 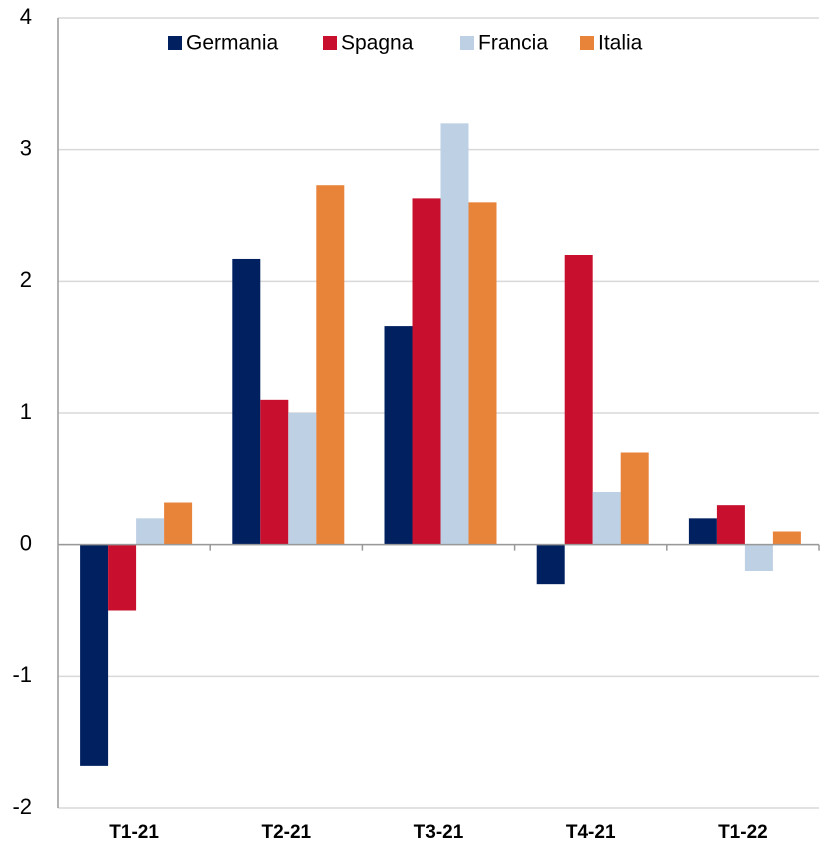 I want to click on y-tick-label: -2, so click(x=22, y=806).